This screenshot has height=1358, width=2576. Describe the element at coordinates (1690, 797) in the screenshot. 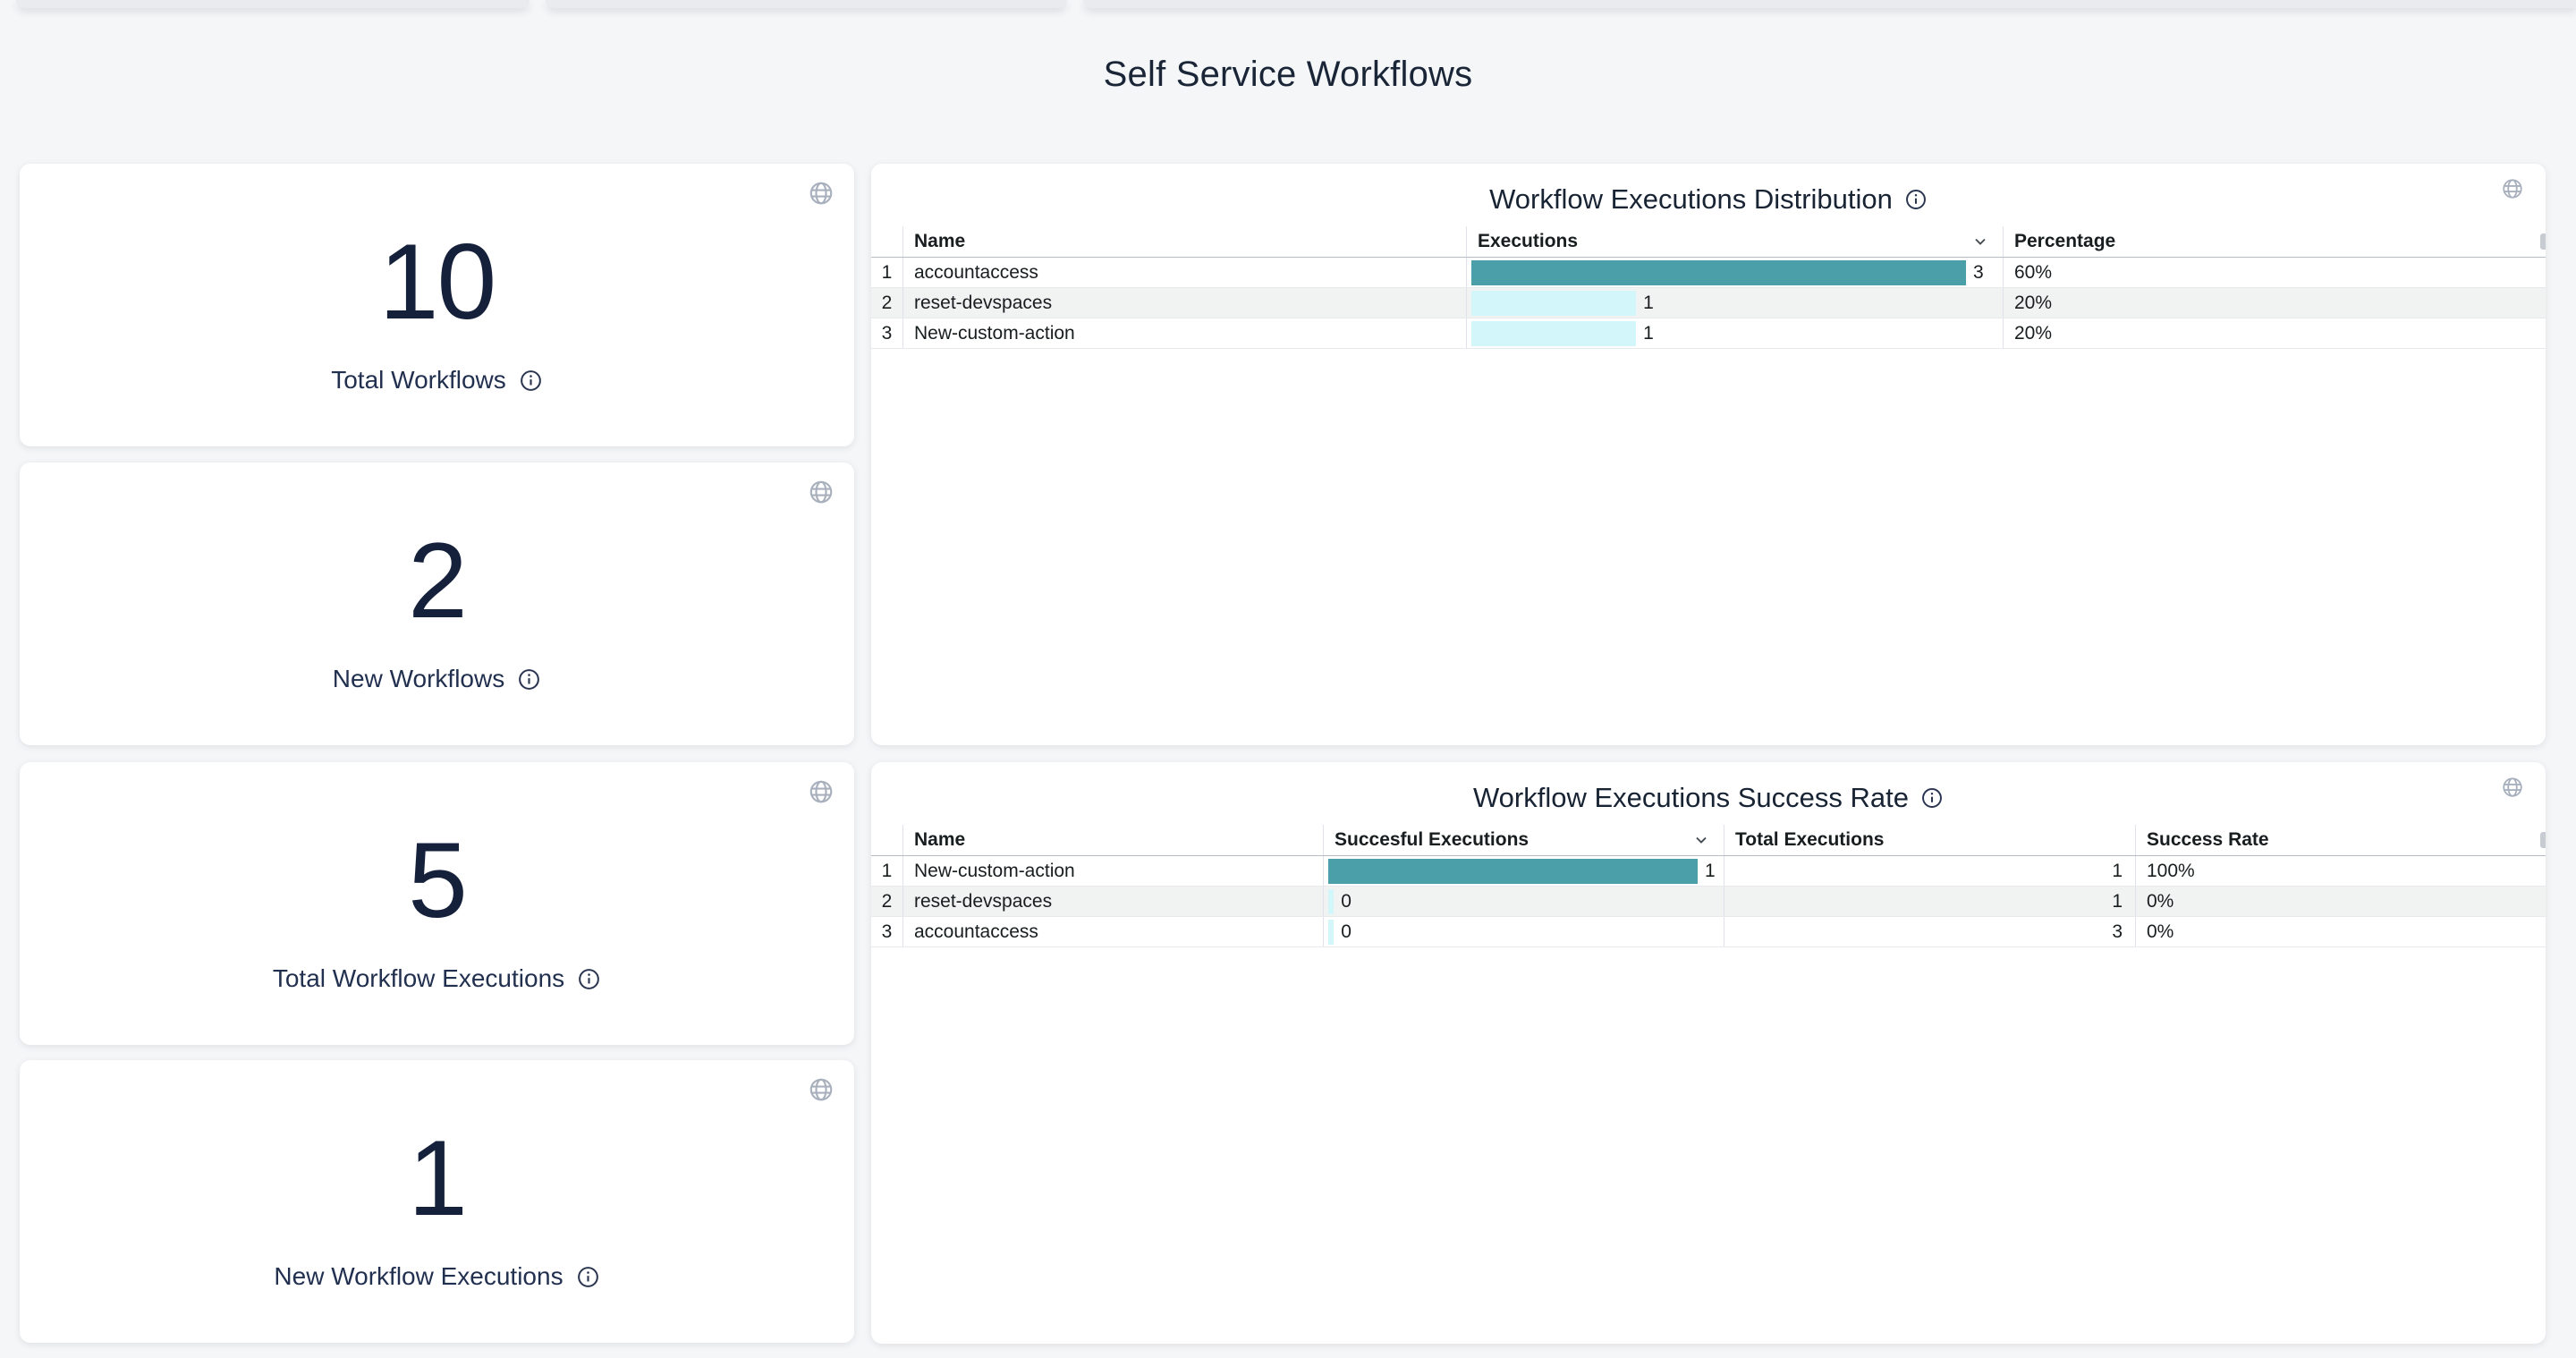

I see `panel-title: Workflow Executions Success Rate` at that location.